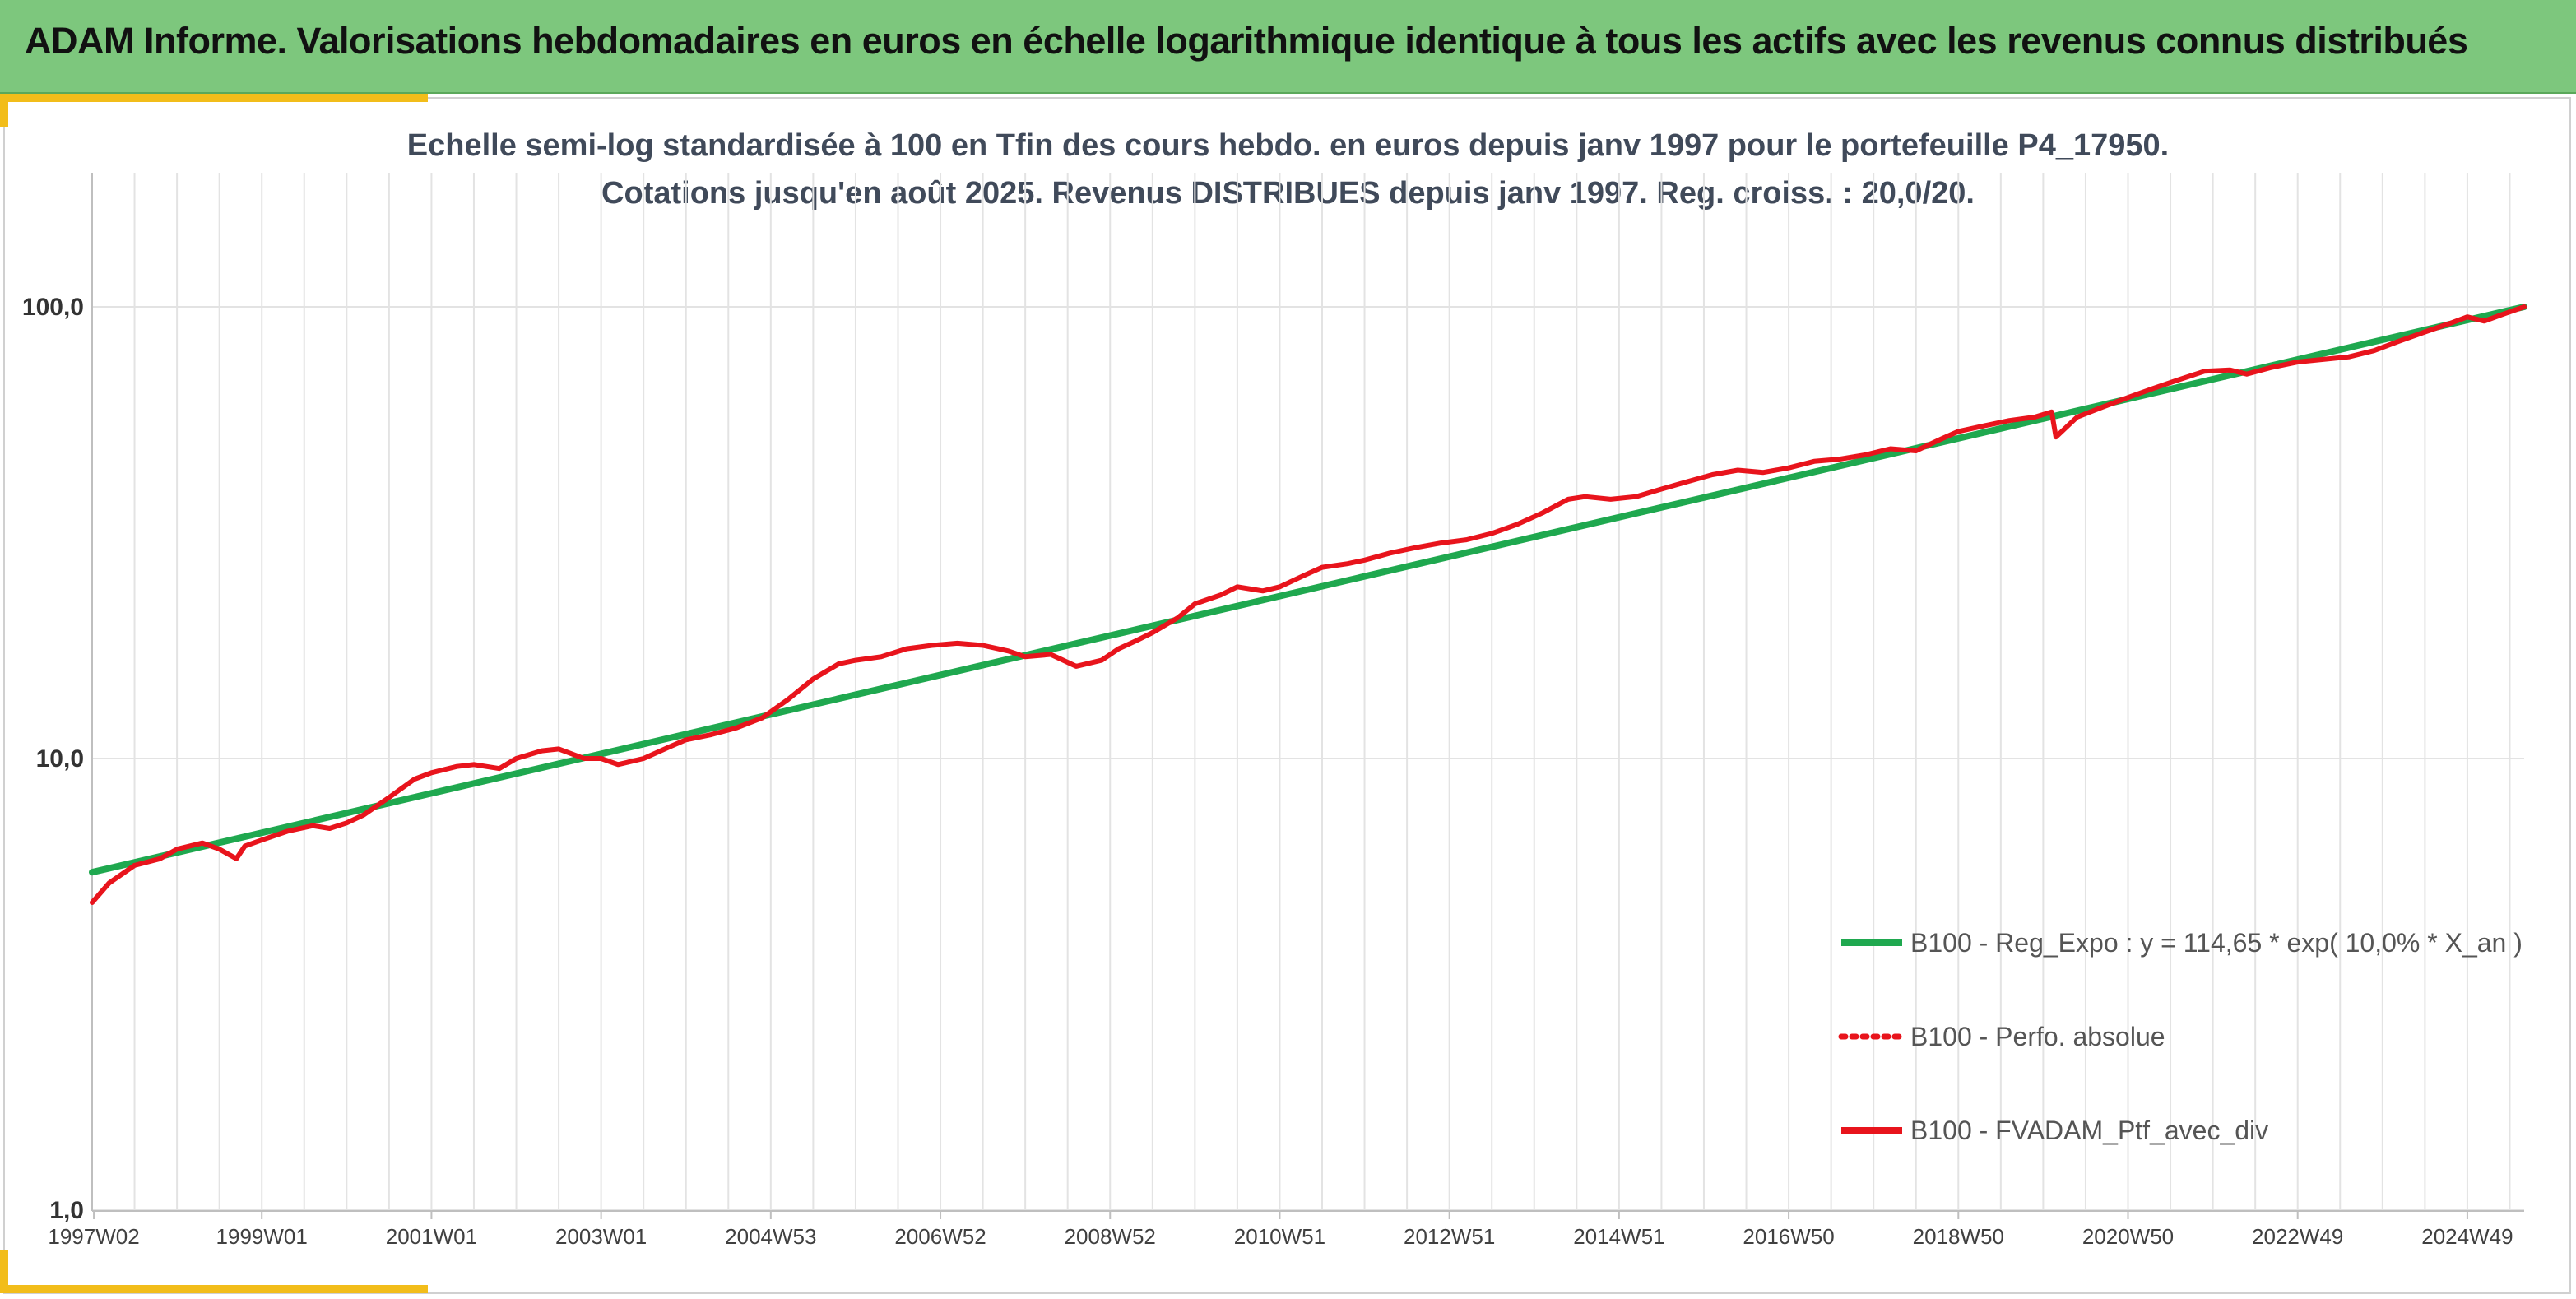  Describe the element at coordinates (431, 1236) in the screenshot. I see `x-tick-label: 2001W01` at that location.